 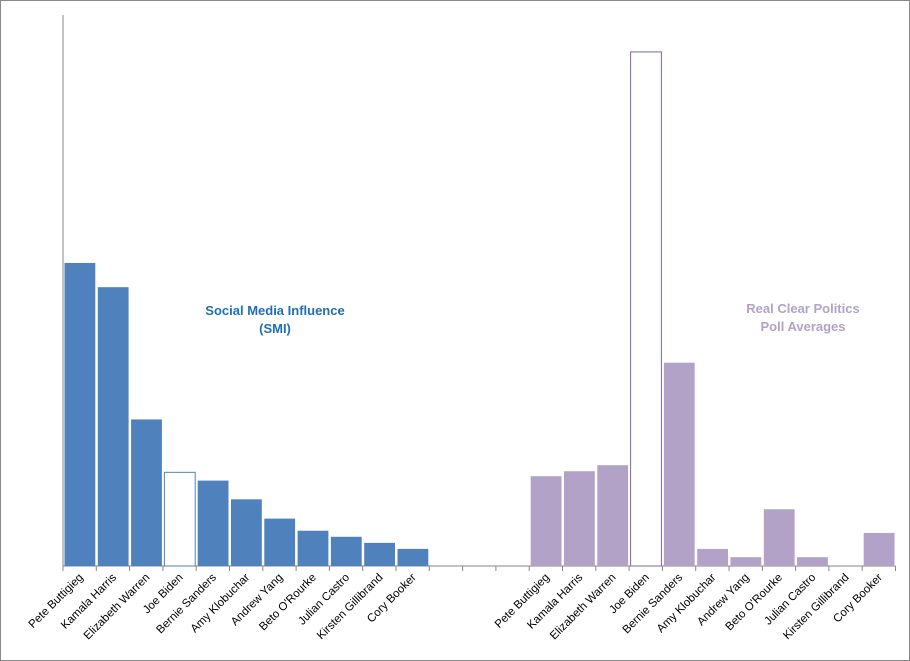 I want to click on rcp-category-label-5: Bernie Sanders, so click(x=653, y=603).